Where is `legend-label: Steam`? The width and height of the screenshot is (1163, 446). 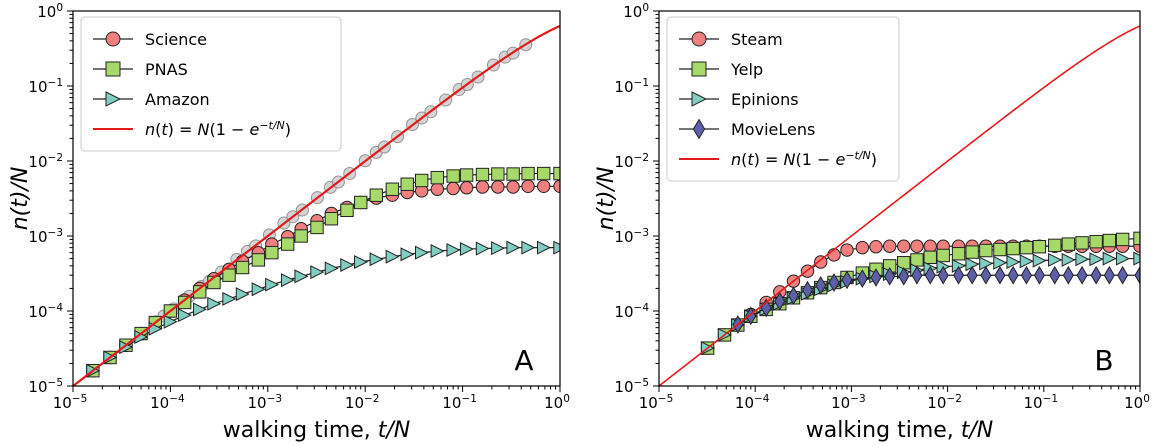
legend-label: Steam is located at coordinates (757, 39).